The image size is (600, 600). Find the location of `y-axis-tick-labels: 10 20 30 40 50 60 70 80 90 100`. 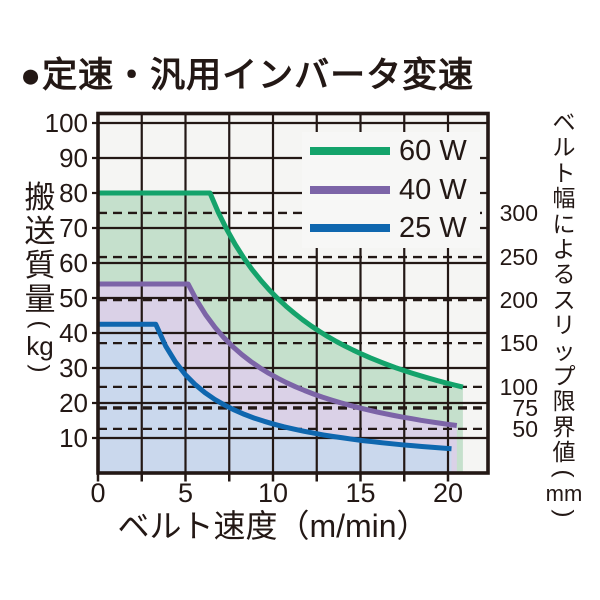

y-axis-tick-labels: 10 20 30 40 50 60 70 80 90 100 is located at coordinates (58, 300).